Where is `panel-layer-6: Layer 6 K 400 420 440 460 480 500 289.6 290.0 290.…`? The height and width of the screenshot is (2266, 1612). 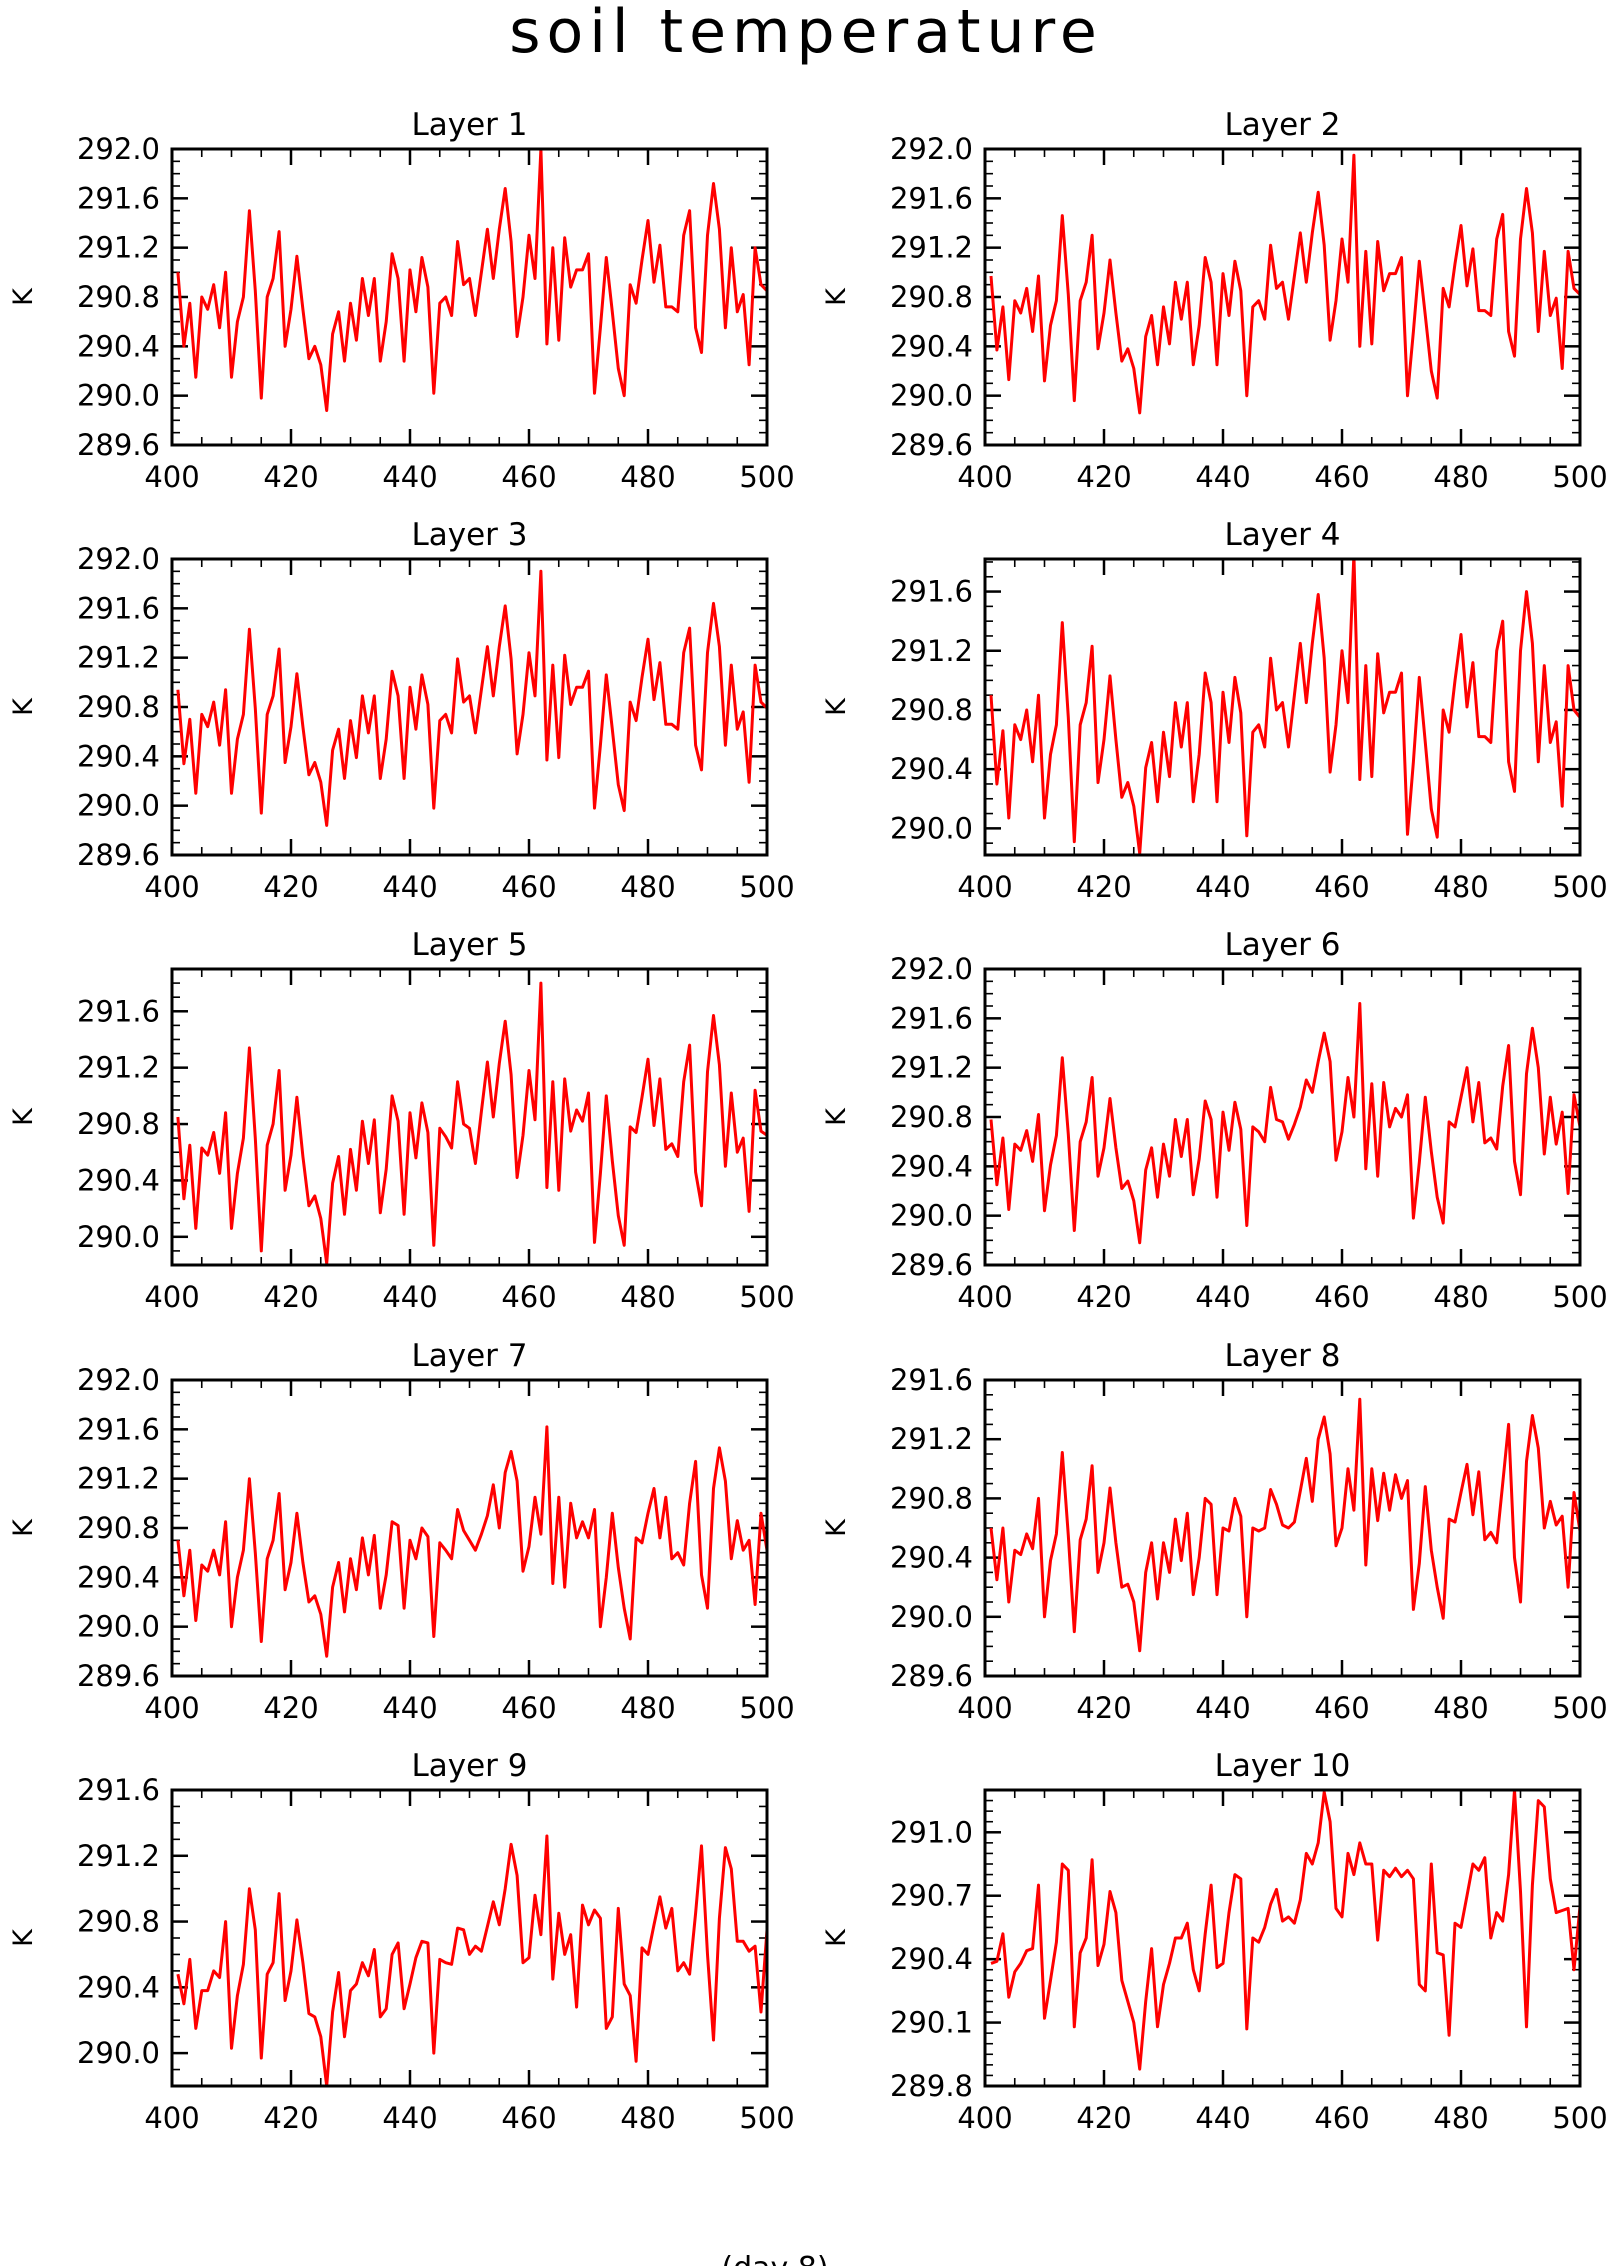 panel-layer-6: Layer 6 K 400 420 440 460 480 500 289.6 290.0 290.… is located at coordinates (1214, 1120).